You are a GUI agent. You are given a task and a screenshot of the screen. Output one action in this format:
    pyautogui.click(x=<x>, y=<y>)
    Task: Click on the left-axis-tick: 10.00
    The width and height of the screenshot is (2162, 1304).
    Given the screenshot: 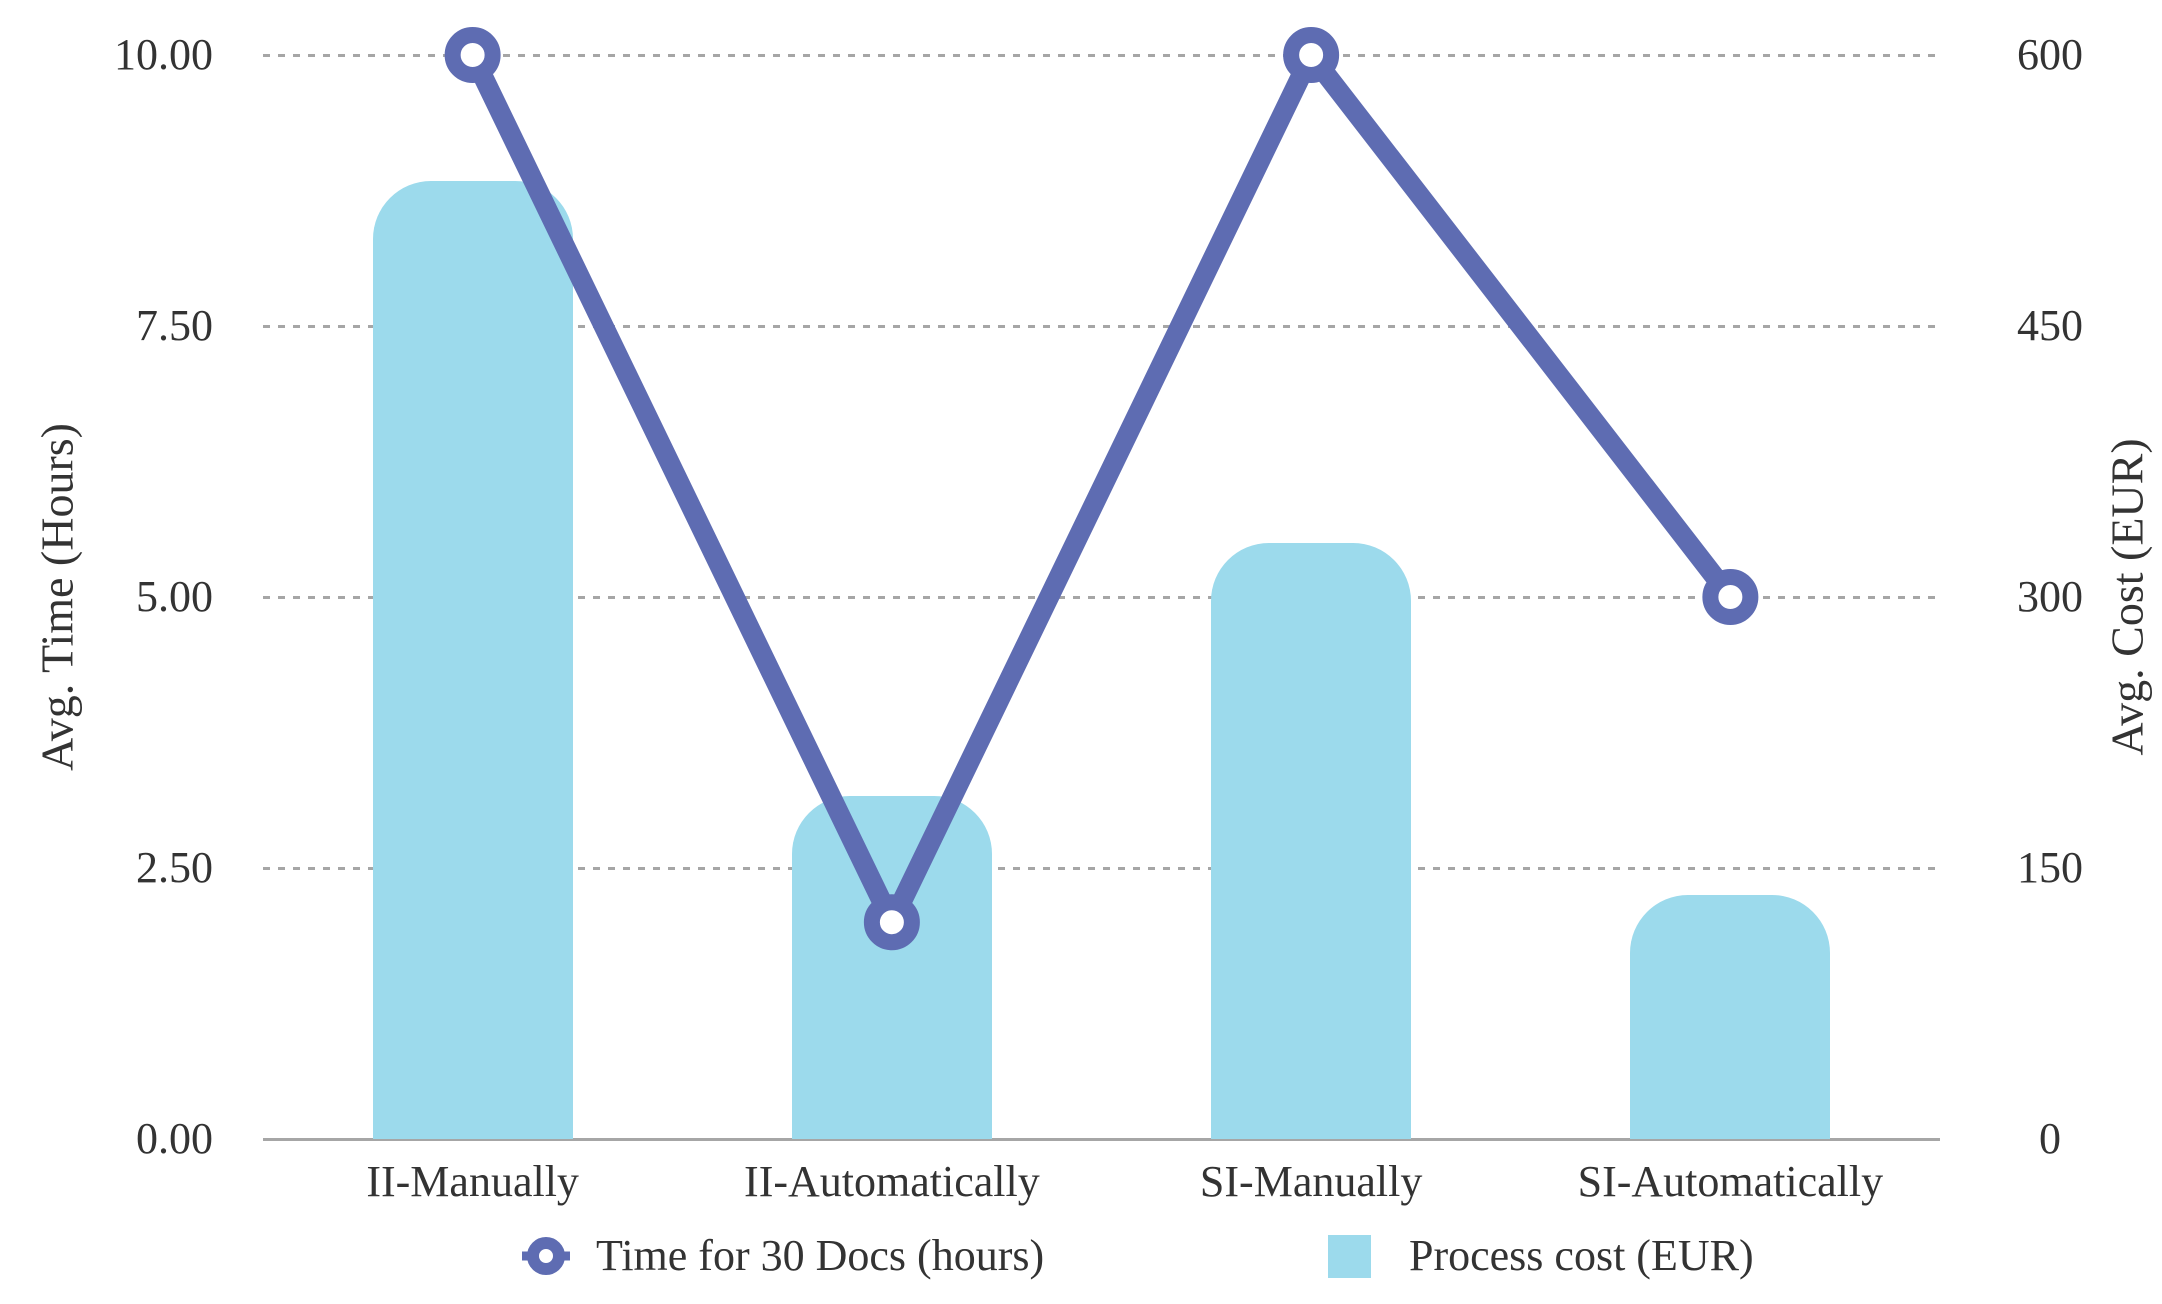 What is the action you would take?
    pyautogui.click(x=163, y=54)
    